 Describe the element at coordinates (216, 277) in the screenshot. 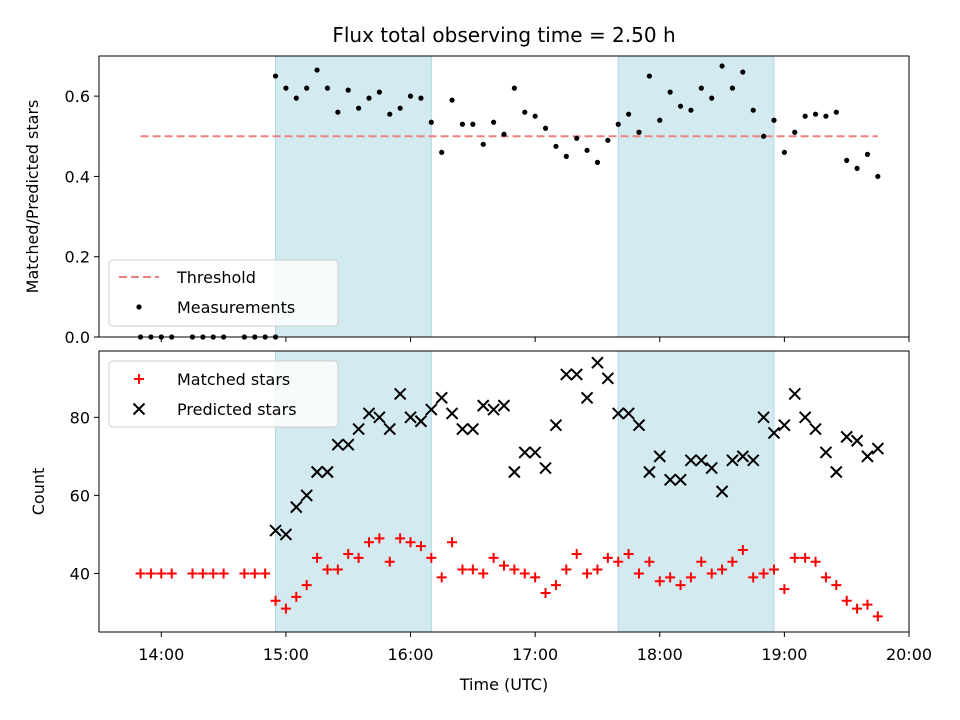

I see `legend-threshold-label: Threshold` at that location.